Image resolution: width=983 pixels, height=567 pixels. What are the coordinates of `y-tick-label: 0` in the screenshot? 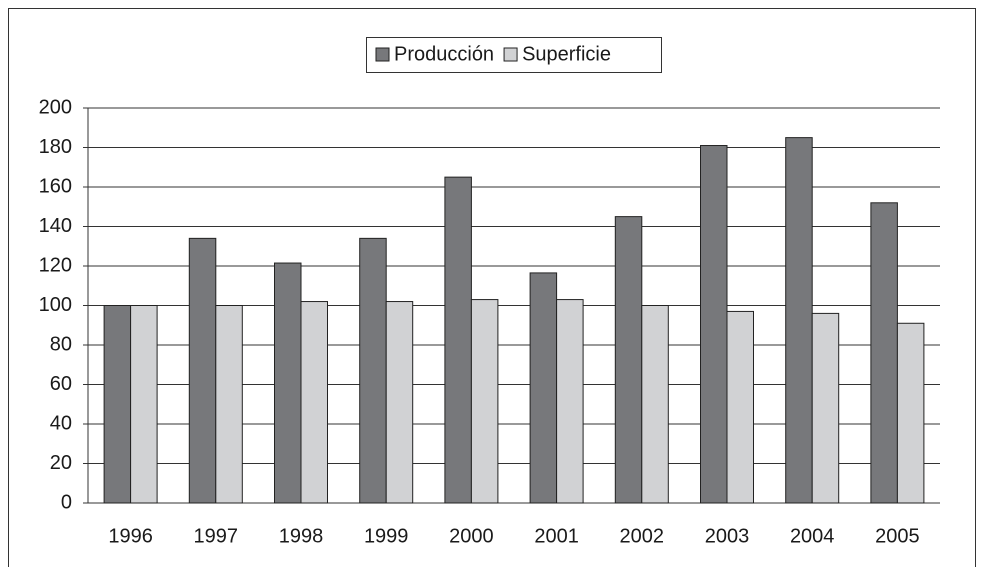 It's located at (66, 502).